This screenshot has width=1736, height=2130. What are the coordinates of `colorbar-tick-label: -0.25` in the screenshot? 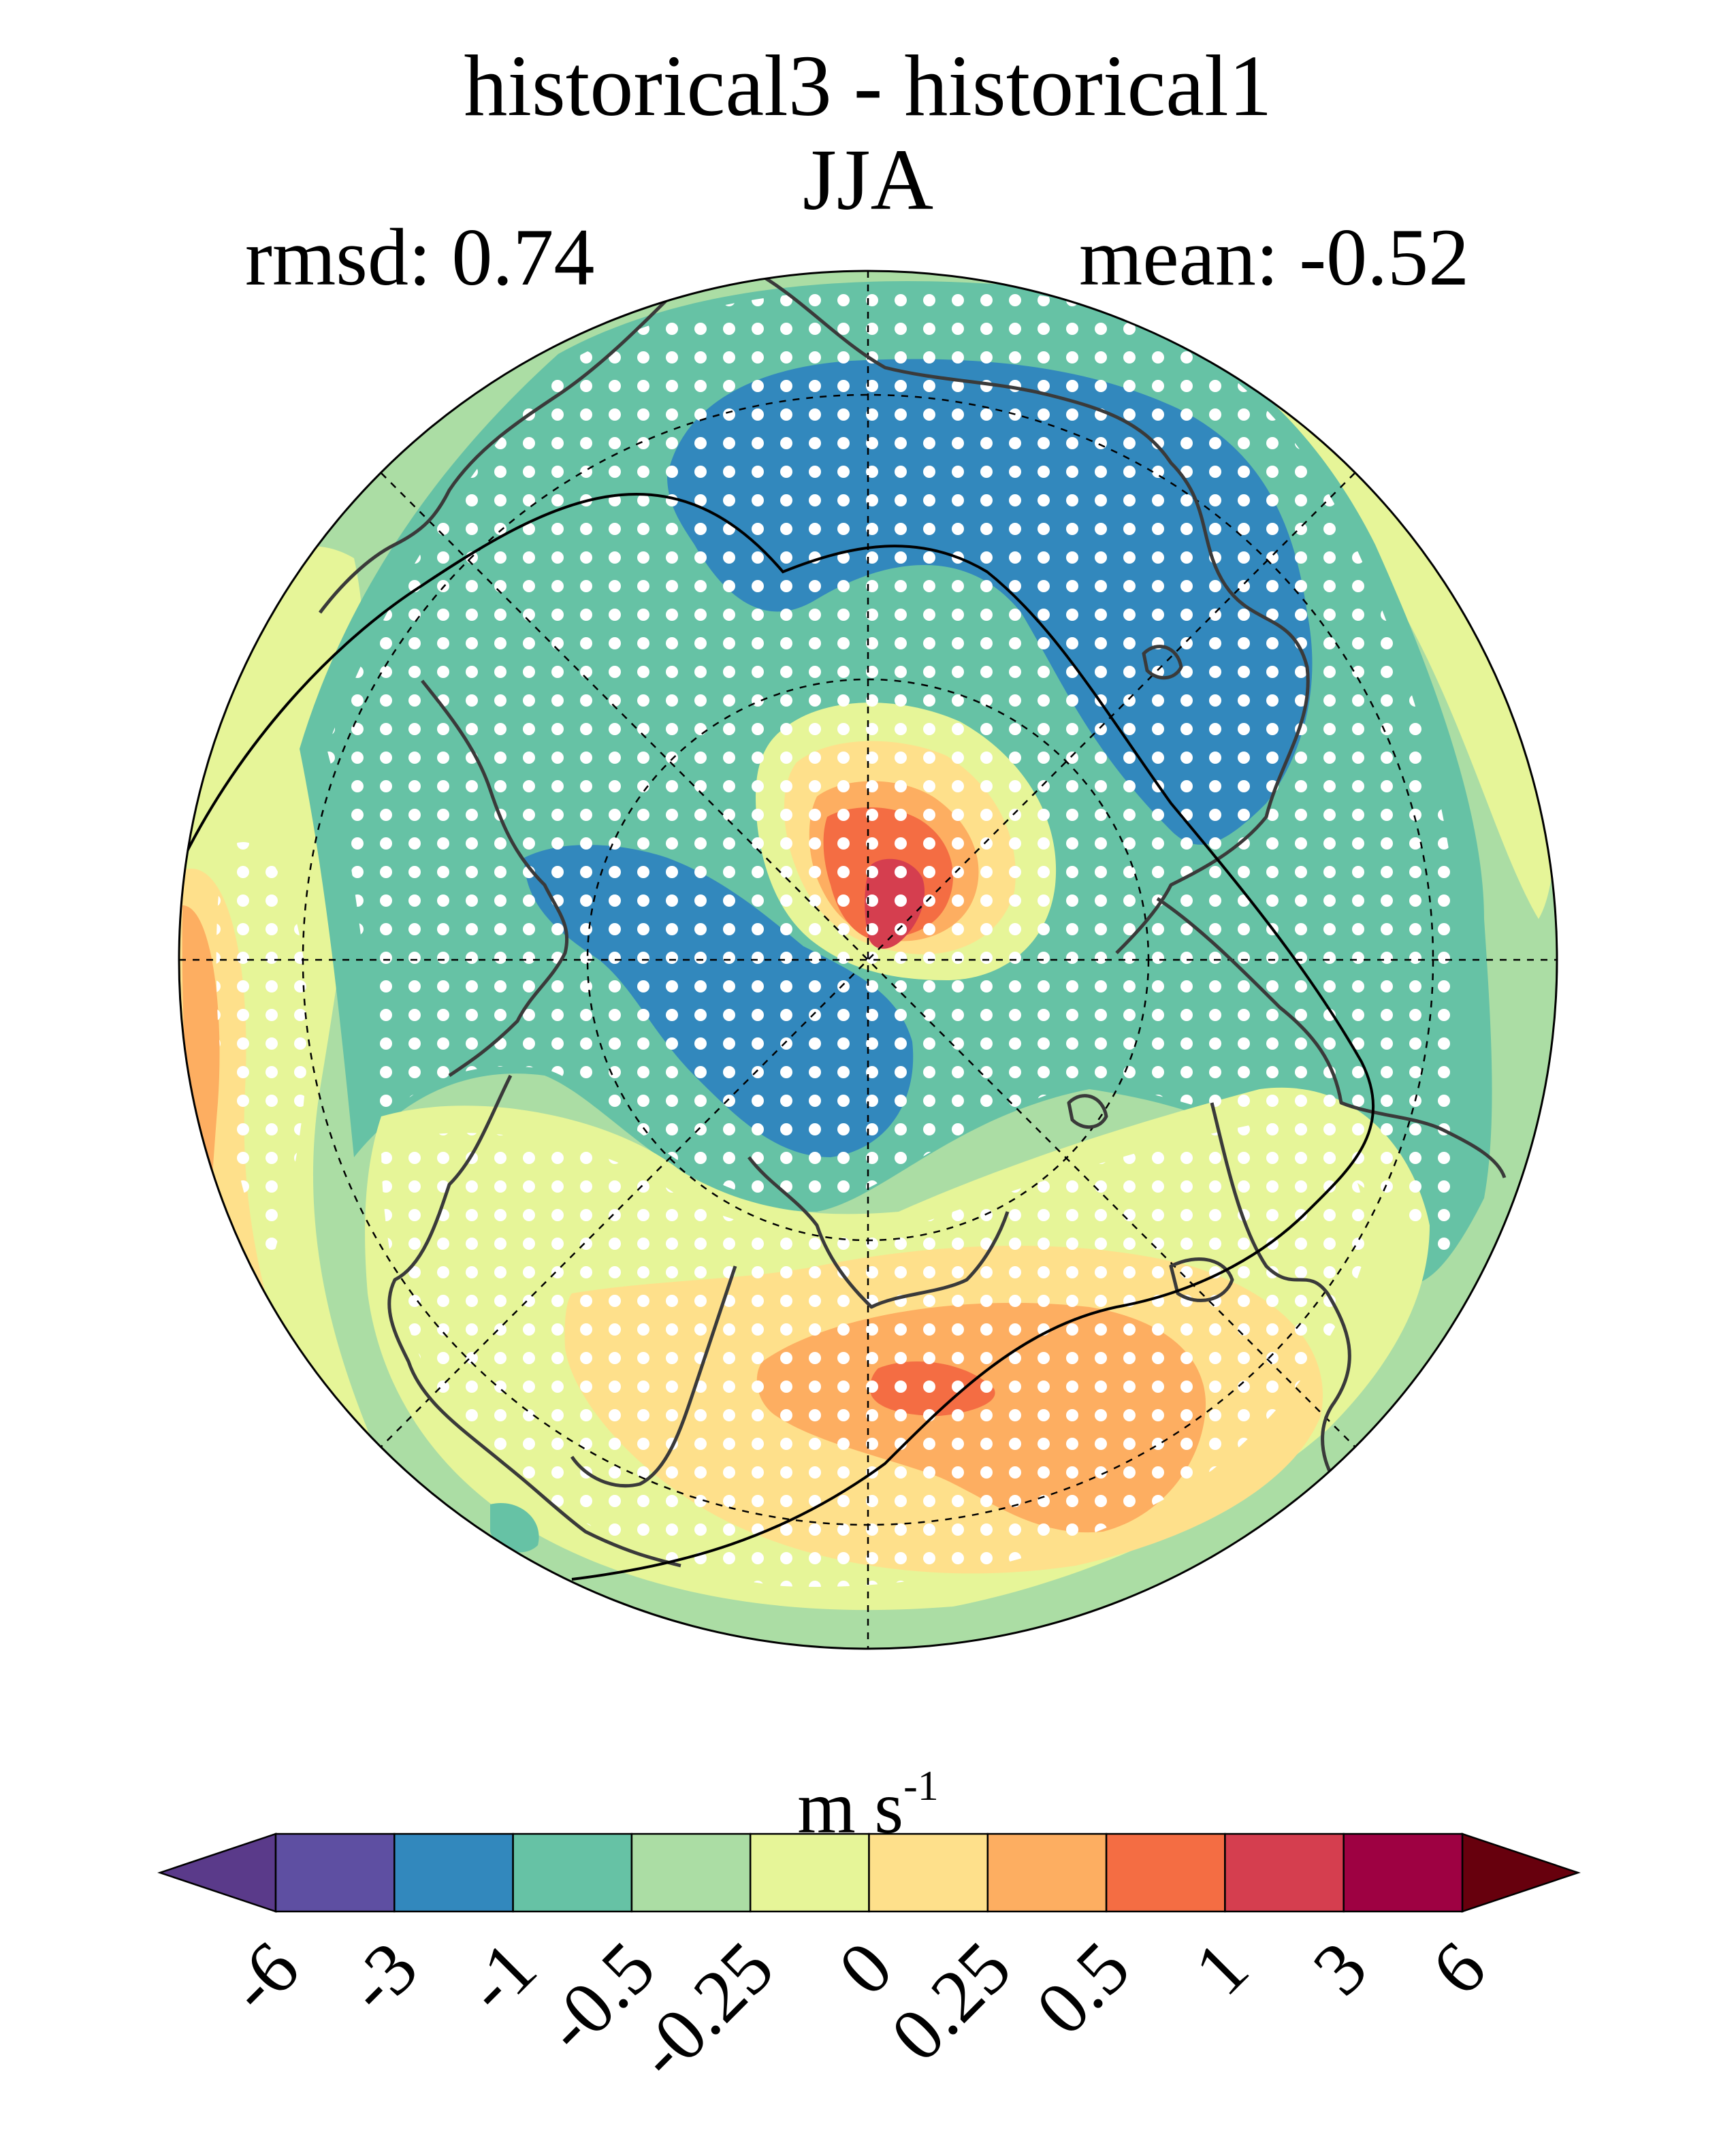 It's located at (705, 2010).